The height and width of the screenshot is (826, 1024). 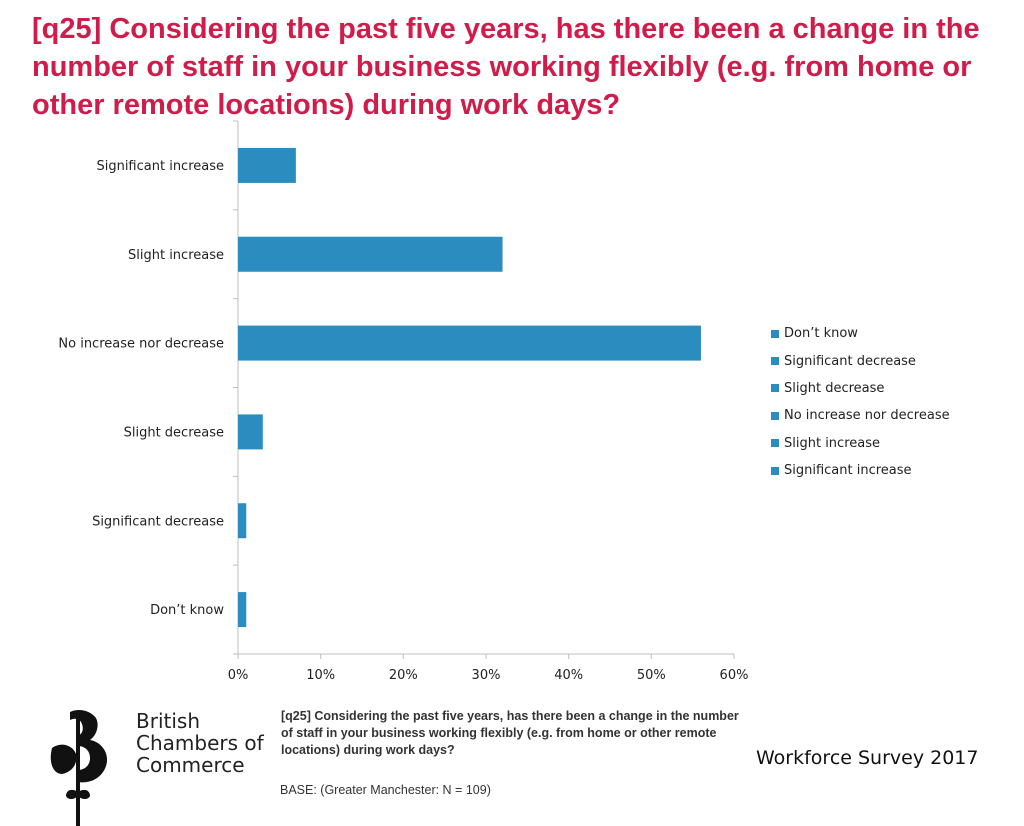 What do you see at coordinates (168, 721) in the screenshot?
I see `logo-line-1: British` at bounding box center [168, 721].